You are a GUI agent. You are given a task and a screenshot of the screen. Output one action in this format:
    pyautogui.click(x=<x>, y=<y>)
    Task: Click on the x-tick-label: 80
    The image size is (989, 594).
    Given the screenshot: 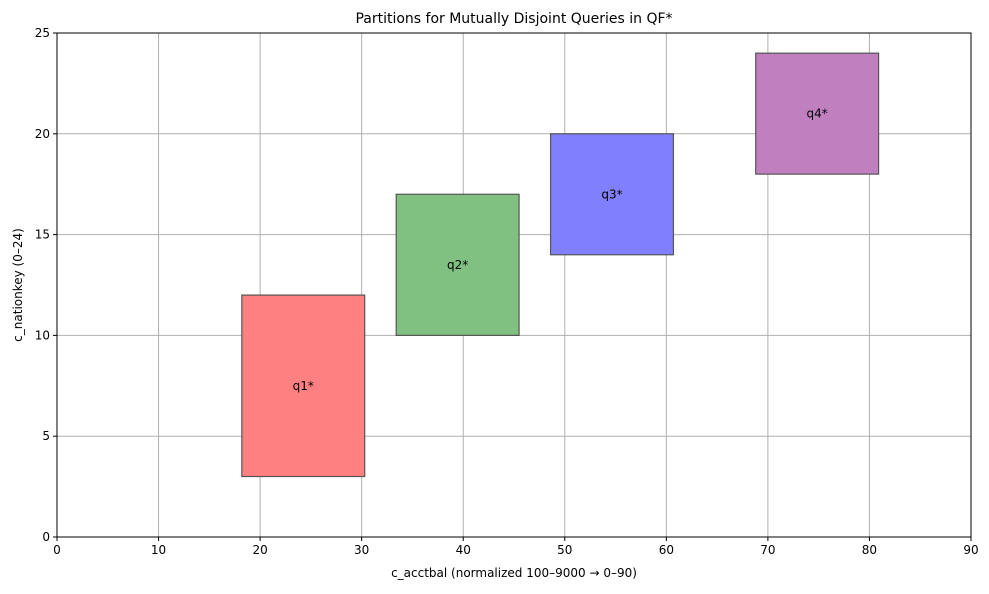 What is the action you would take?
    pyautogui.click(x=869, y=550)
    